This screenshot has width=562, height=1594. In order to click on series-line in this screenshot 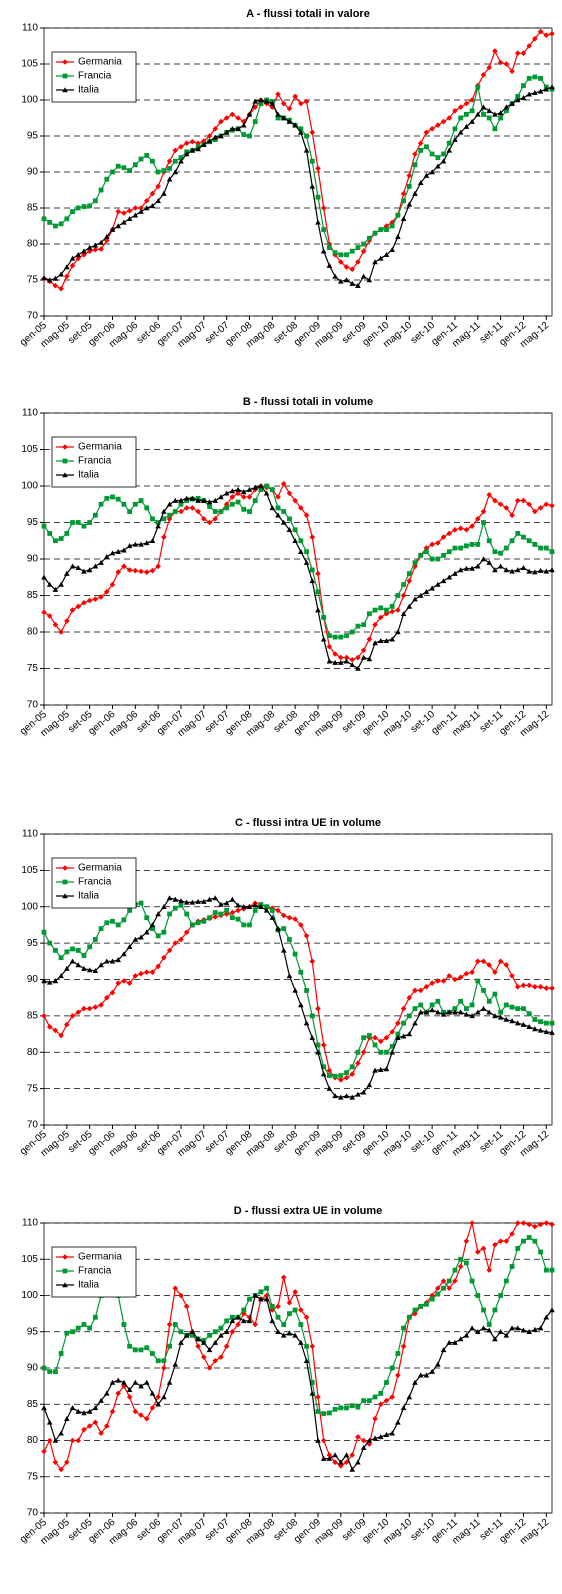, I will do `click(297, 989)`.